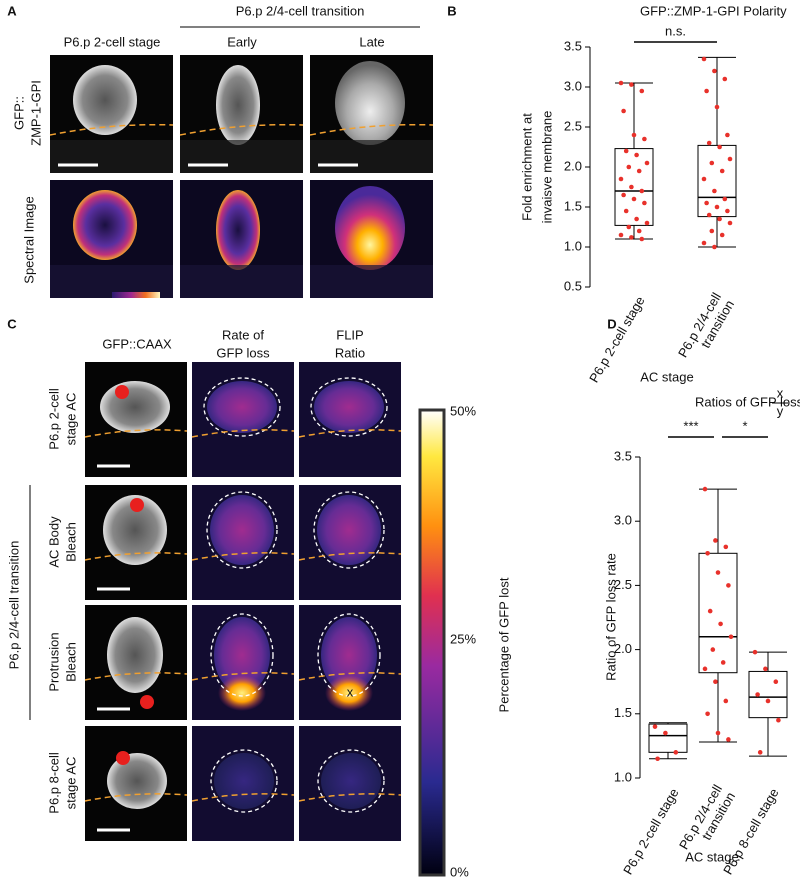 This screenshot has height=883, width=800. What do you see at coordinates (137, 505) in the screenshot?
I see `bleach-spot` at bounding box center [137, 505].